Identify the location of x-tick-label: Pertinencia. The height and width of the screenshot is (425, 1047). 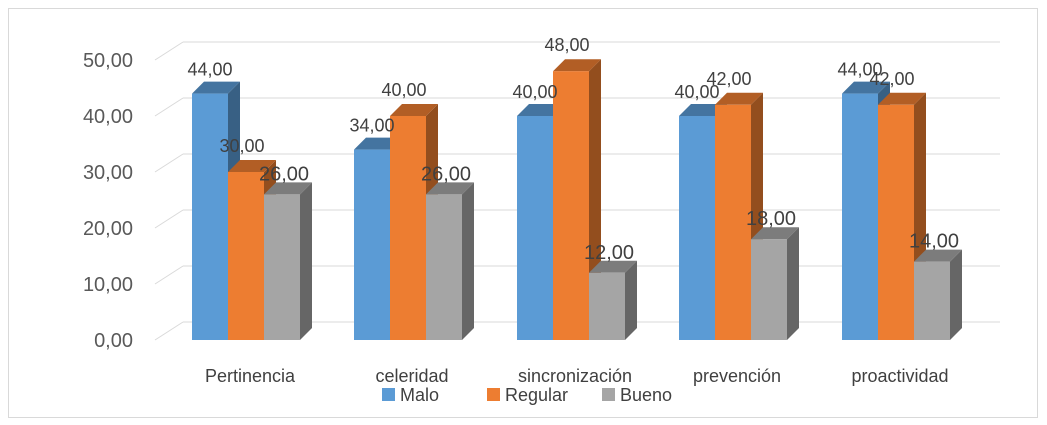
(250, 376).